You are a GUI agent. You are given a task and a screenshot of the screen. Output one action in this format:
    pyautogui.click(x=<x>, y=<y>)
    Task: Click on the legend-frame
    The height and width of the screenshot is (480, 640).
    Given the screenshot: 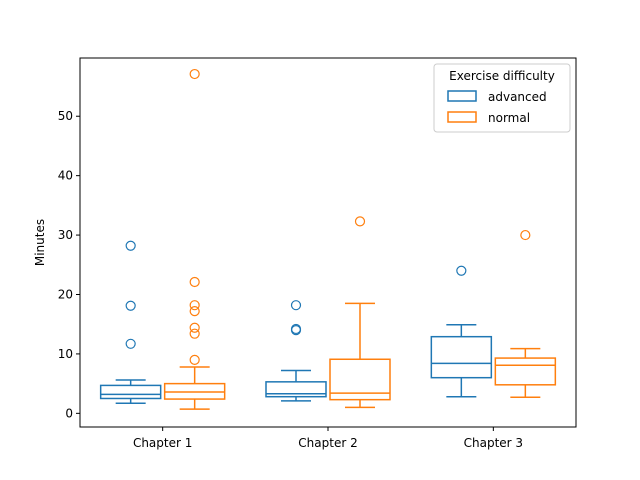 What is the action you would take?
    pyautogui.click(x=502, y=98)
    